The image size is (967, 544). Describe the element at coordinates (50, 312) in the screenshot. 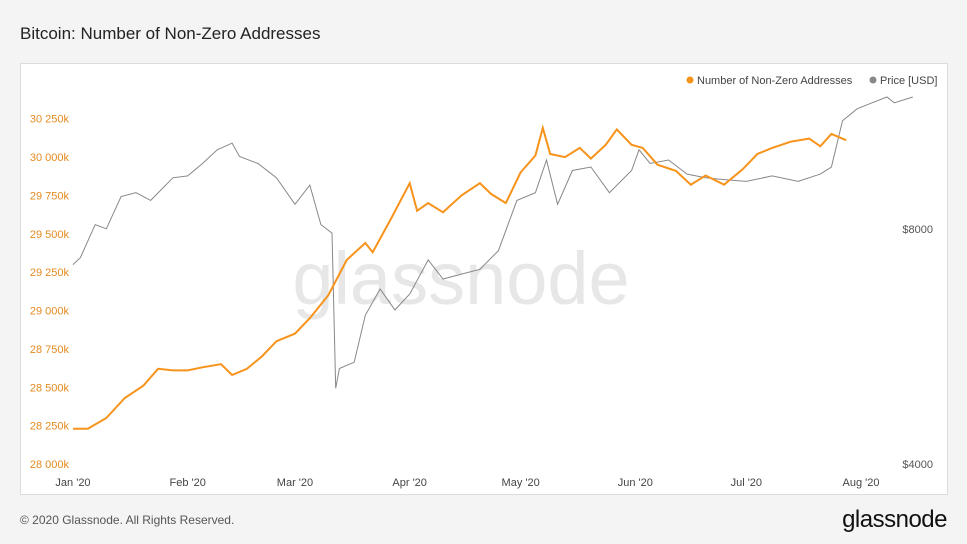

I see `y-left-tick-label: 29 000k` at that location.